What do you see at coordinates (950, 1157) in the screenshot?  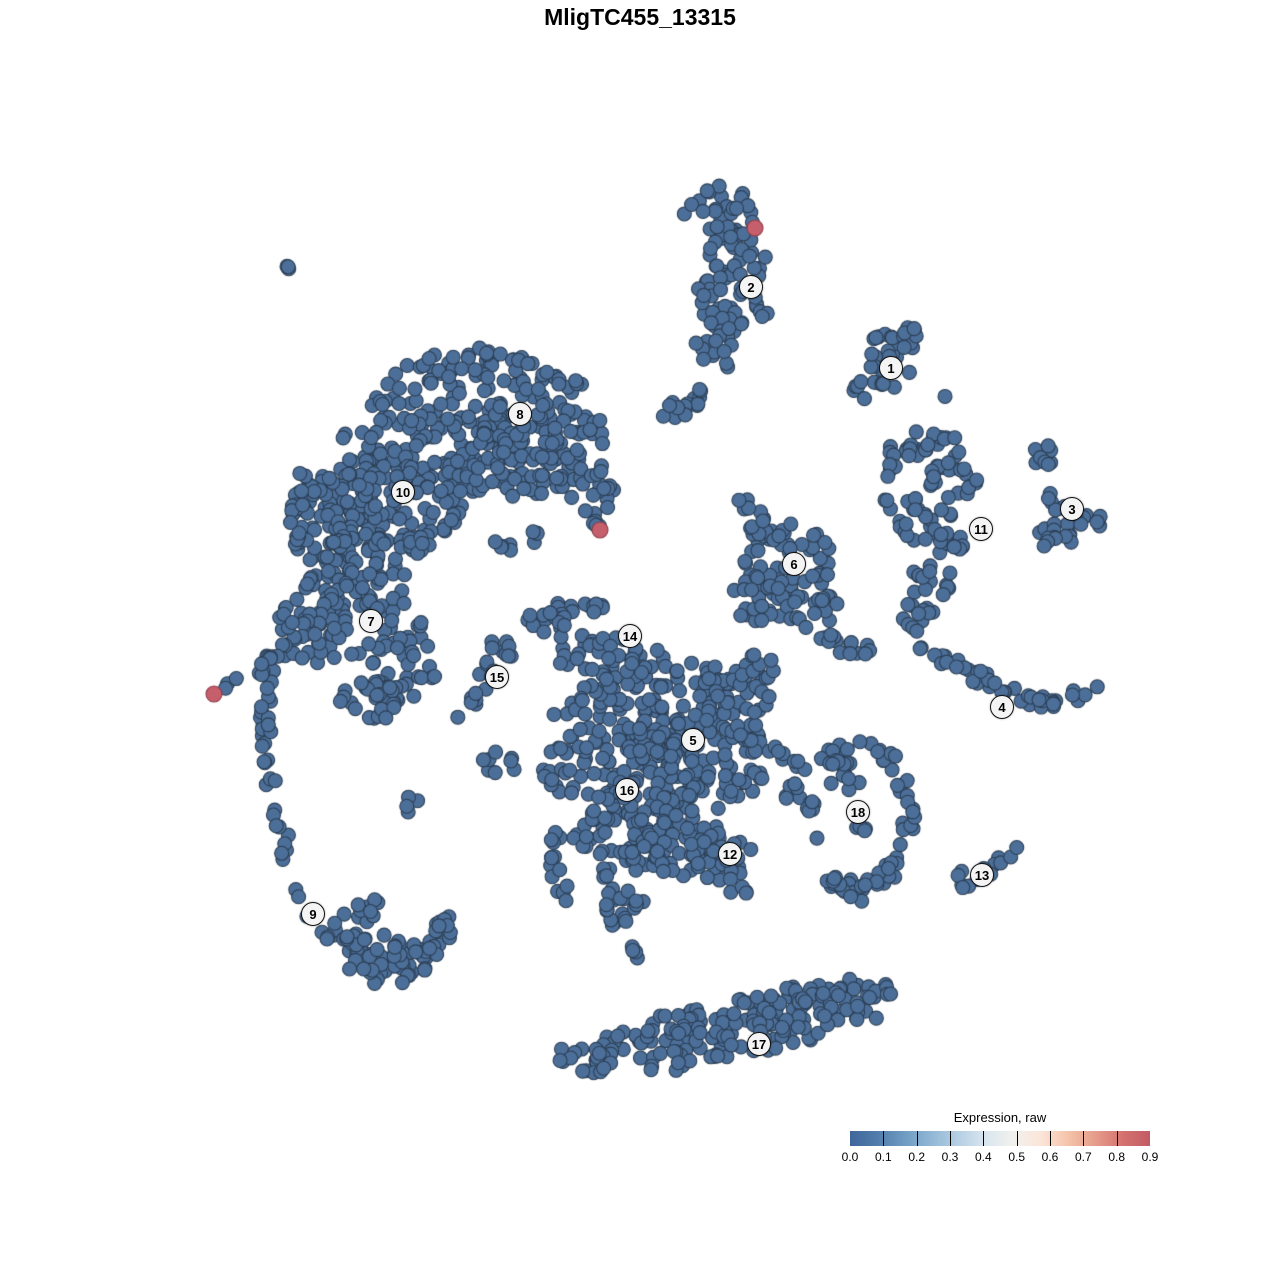 I see `legend-tick-label: 0.3` at bounding box center [950, 1157].